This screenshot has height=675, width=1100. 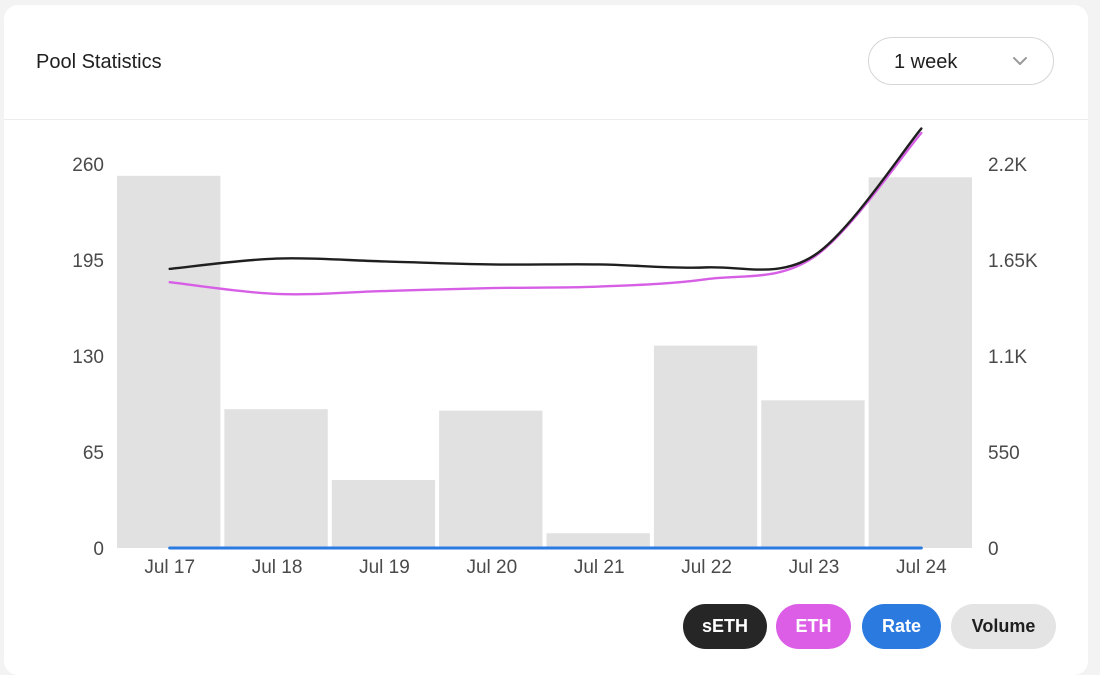 I want to click on right-axis-tick: 0, so click(x=993, y=549).